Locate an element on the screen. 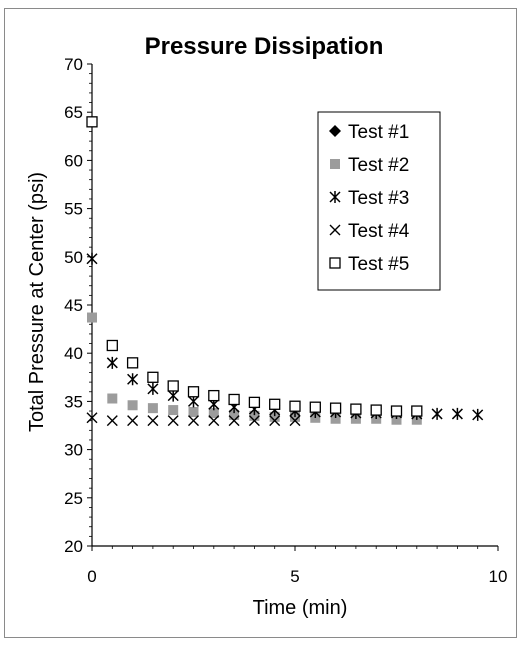 This screenshot has height=645, width=523. y-tick-label: 55 is located at coordinates (73, 209).